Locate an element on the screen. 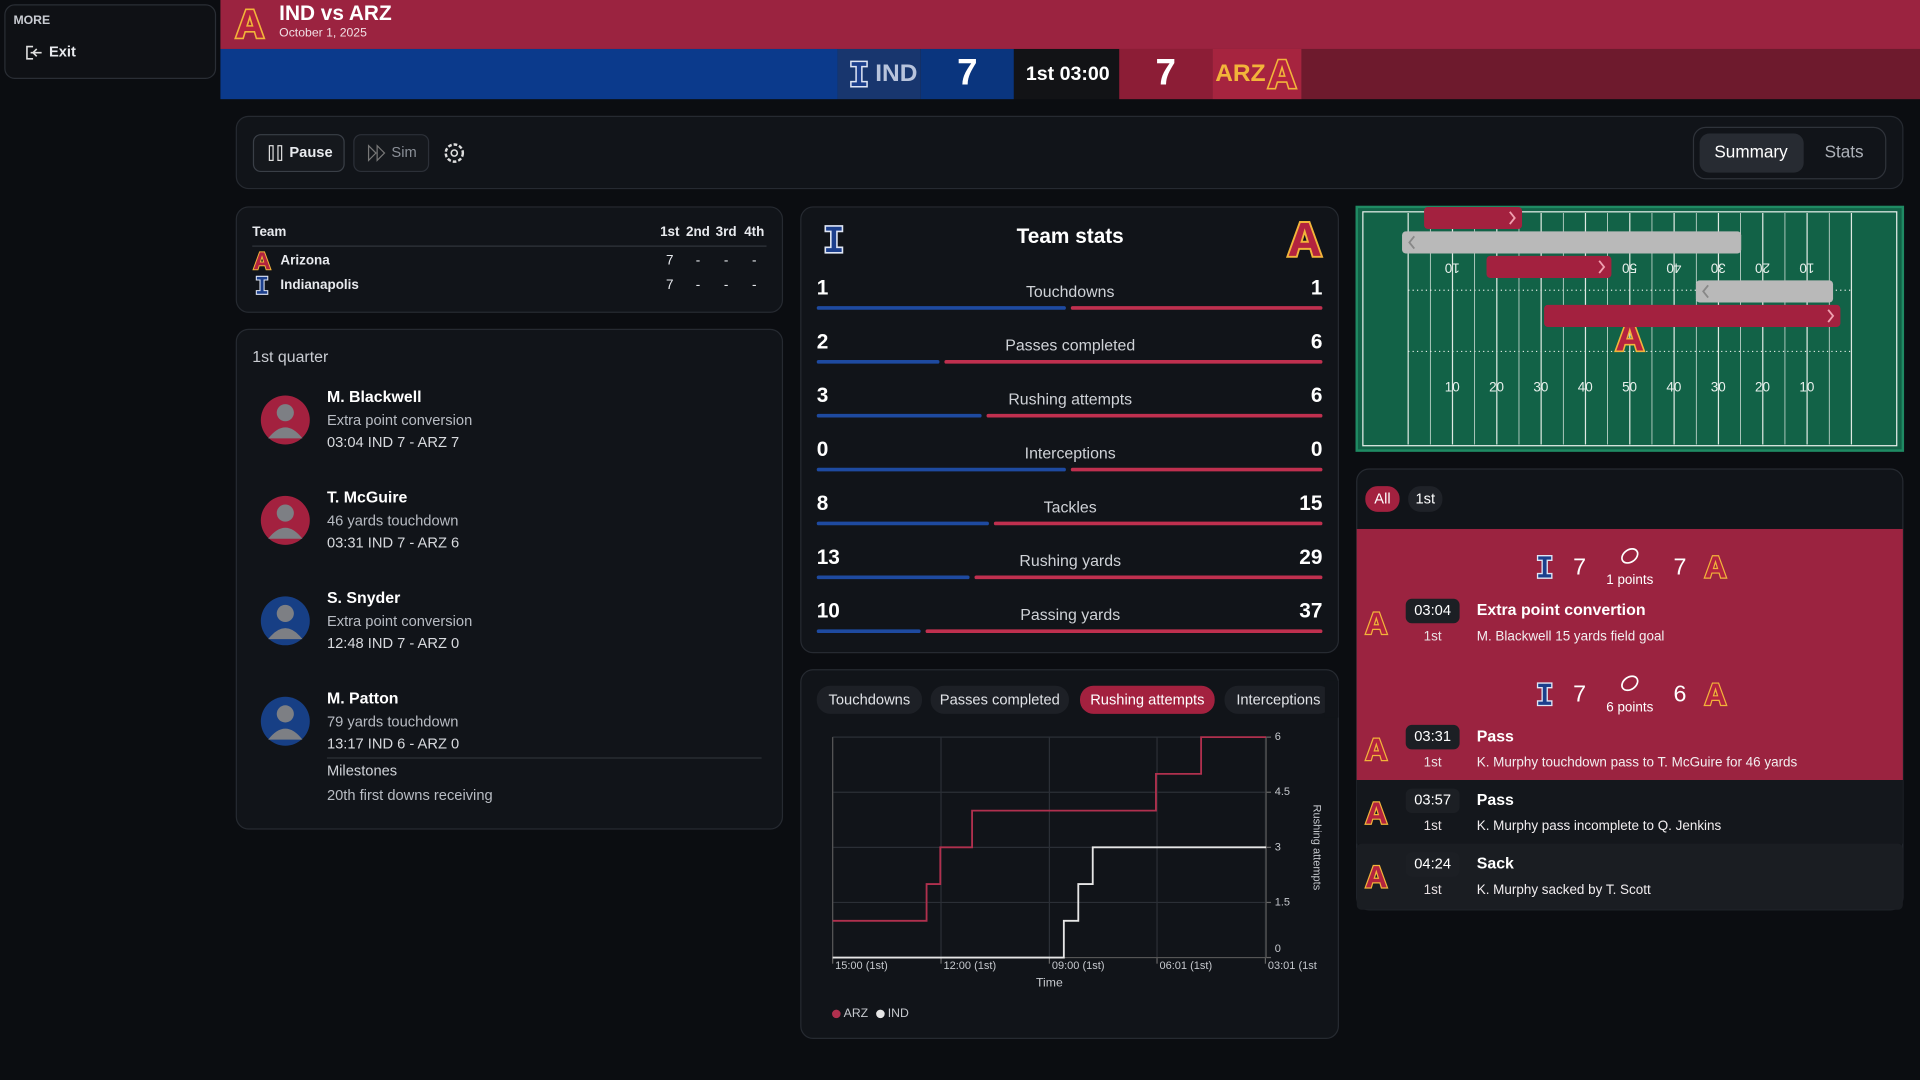  pause-button is located at coordinates (298, 153).